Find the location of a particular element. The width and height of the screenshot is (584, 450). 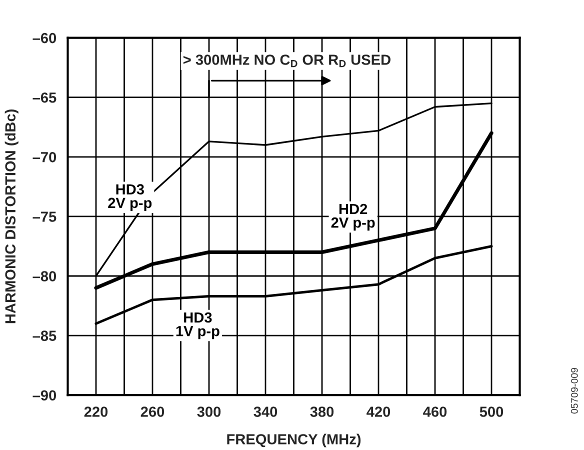

y-tick-label: –90 is located at coordinates (44, 395).